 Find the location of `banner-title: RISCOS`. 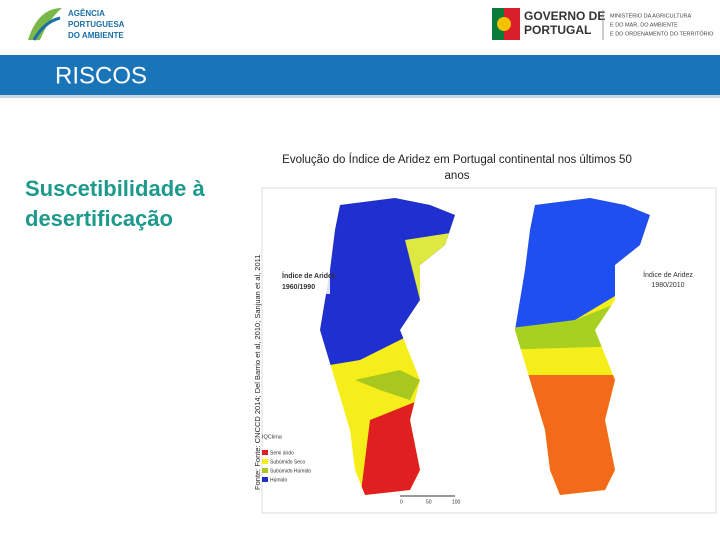

banner-title: RISCOS is located at coordinates (101, 75).